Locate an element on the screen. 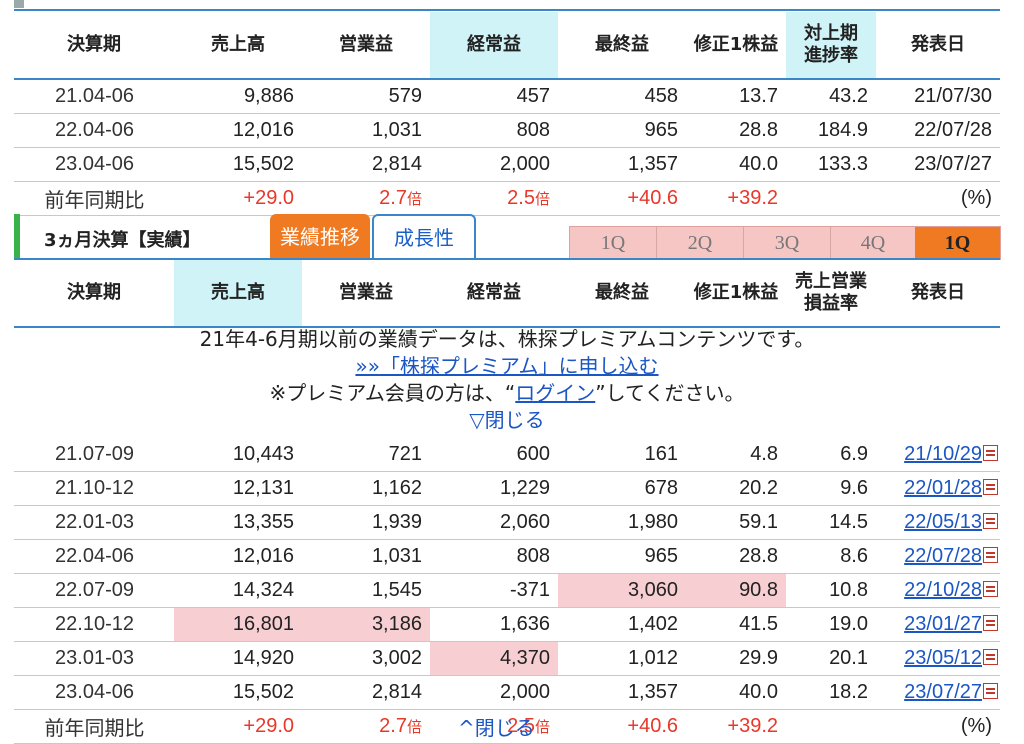  cell-ordinary: 457 is located at coordinates (494, 96).